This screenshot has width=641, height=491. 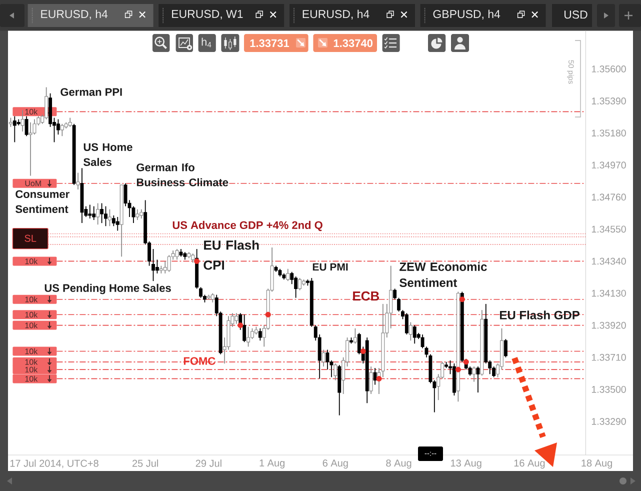 What do you see at coordinates (597, 464) in the screenshot?
I see `x-tick-label: 18 Aug` at bounding box center [597, 464].